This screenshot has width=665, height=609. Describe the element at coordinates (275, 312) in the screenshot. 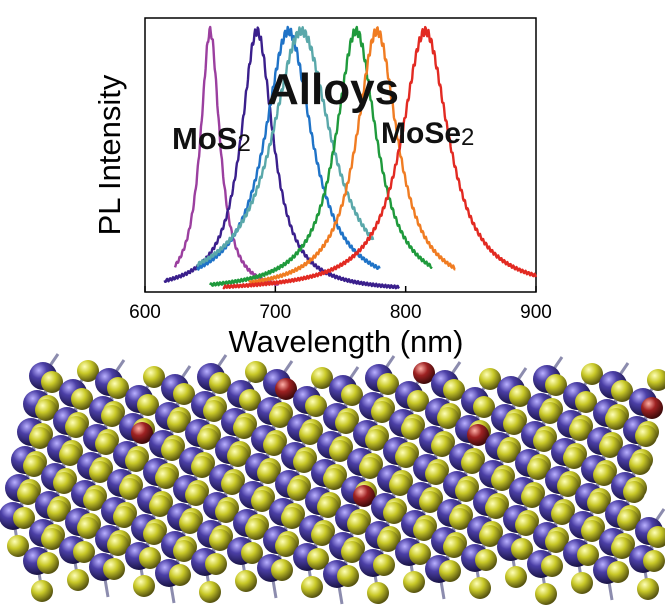

I see `x-tick-label: 700` at that location.